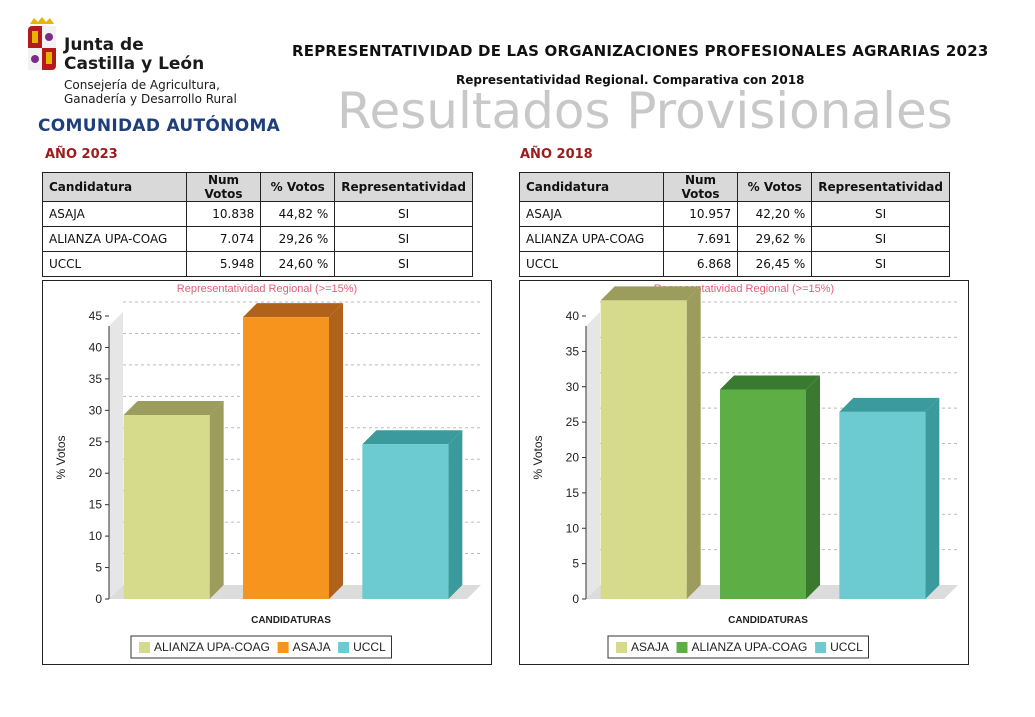 This screenshot has height=717, width=1035. What do you see at coordinates (645, 111) in the screenshot?
I see `provisional-results-watermark: Resultados Provisionales` at bounding box center [645, 111].